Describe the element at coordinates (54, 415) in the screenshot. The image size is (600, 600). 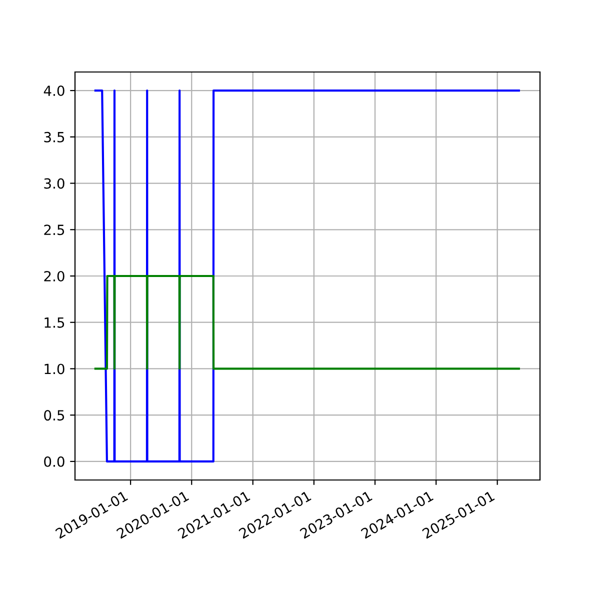
I see `y-tick-label: 0.5` at that location.